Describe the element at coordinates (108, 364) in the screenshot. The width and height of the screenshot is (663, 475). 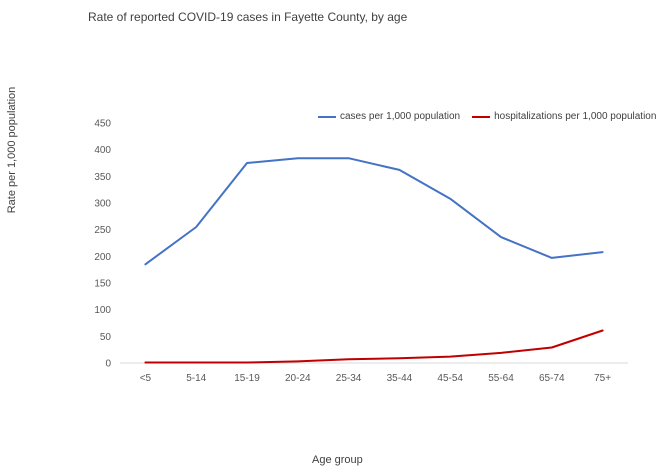
I see `y-tick-label: 0` at that location.